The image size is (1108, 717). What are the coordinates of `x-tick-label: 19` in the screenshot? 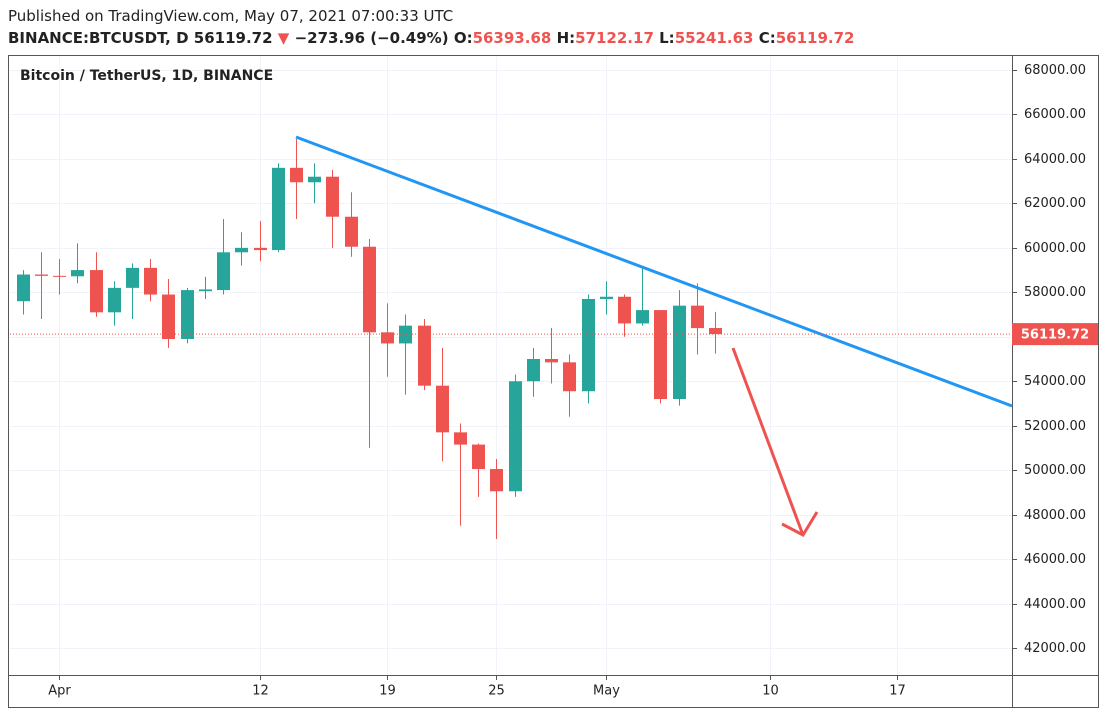 It's located at (387, 691).